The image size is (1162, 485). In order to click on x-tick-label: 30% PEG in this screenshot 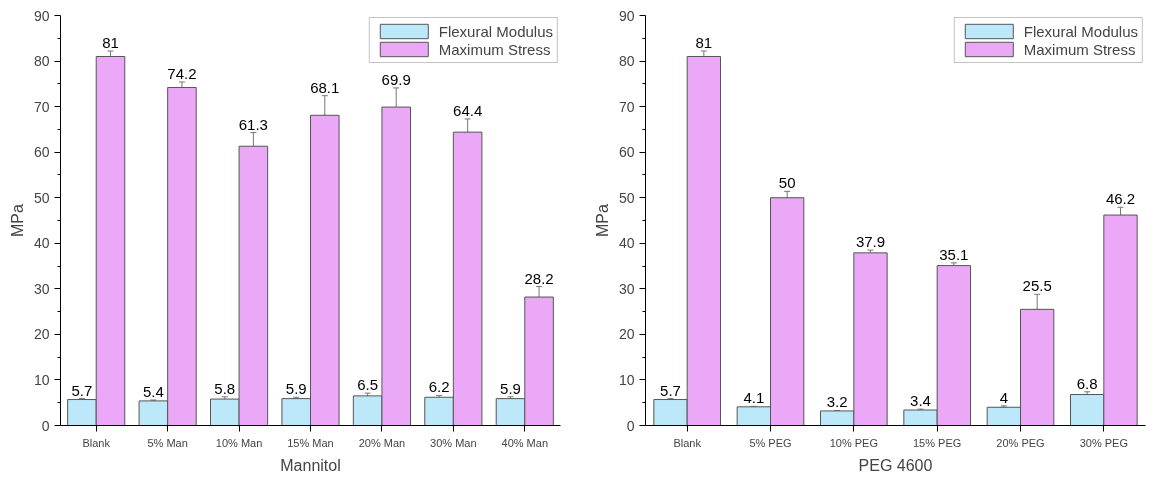, I will do `click(1103, 442)`.